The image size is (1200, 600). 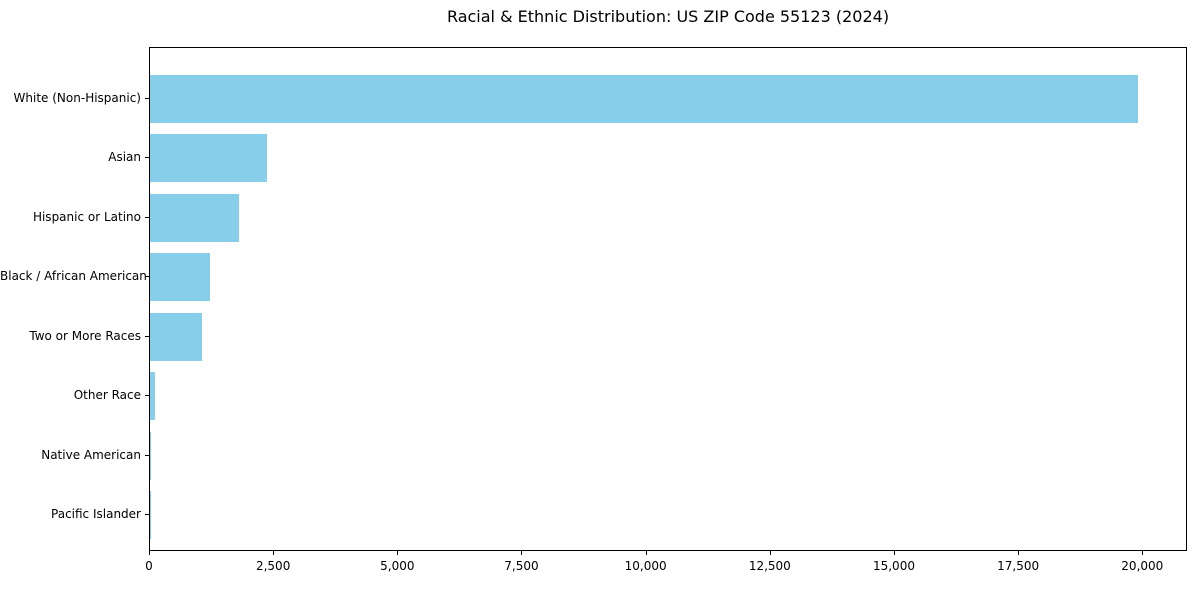 I want to click on x-tick-label-20-000: 20,000, so click(x=1142, y=566).